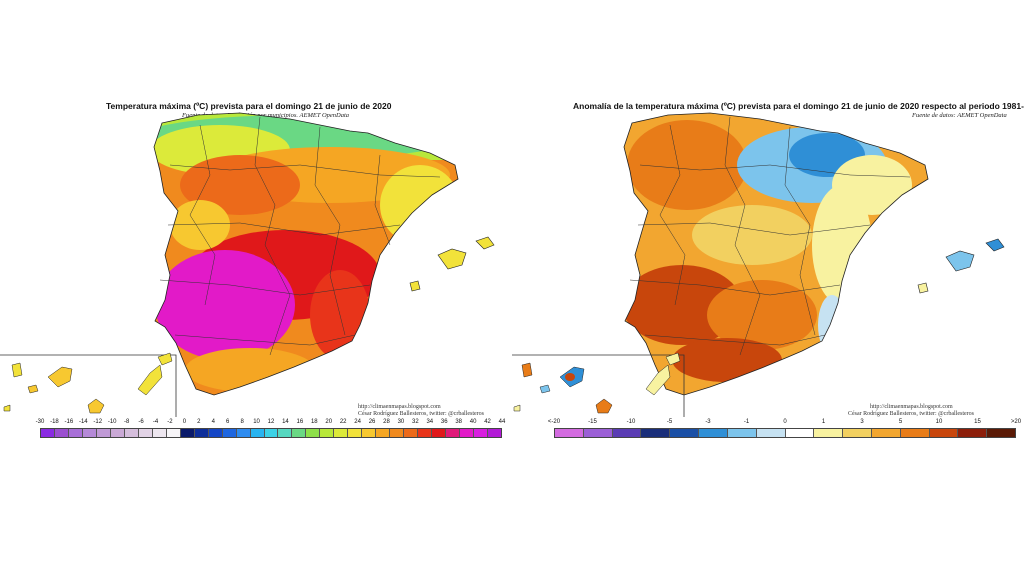 The height and width of the screenshot is (576, 1024). I want to click on scale-tick-label: 12, so click(271, 422).